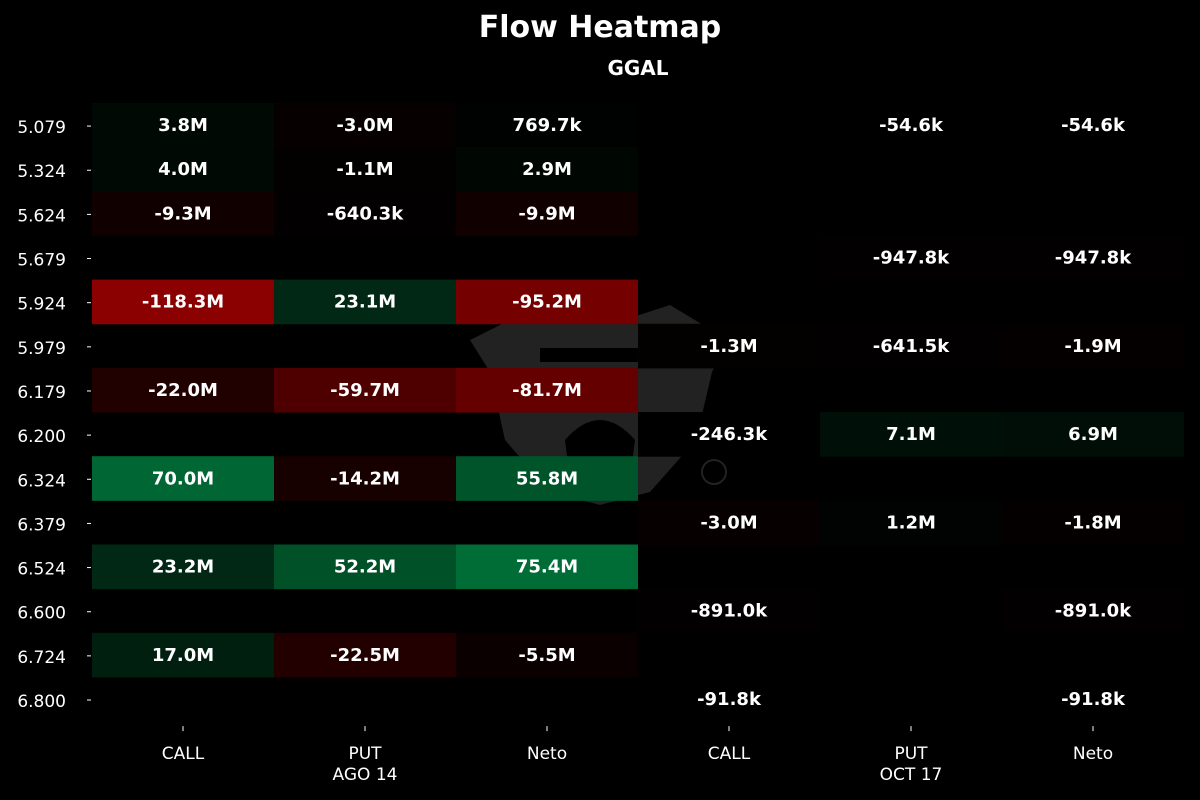 Image resolution: width=1200 pixels, height=800 pixels. Describe the element at coordinates (41, 393) in the screenshot. I see `y-tick-label: 6.179` at that location.